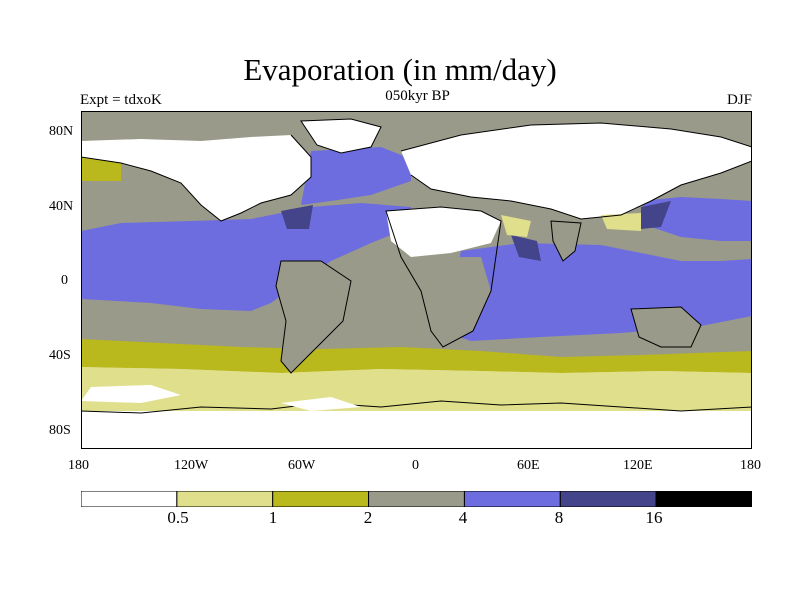 This screenshot has height=600, width=800. What do you see at coordinates (273, 517) in the screenshot?
I see `colorbar-tick: 1` at bounding box center [273, 517].